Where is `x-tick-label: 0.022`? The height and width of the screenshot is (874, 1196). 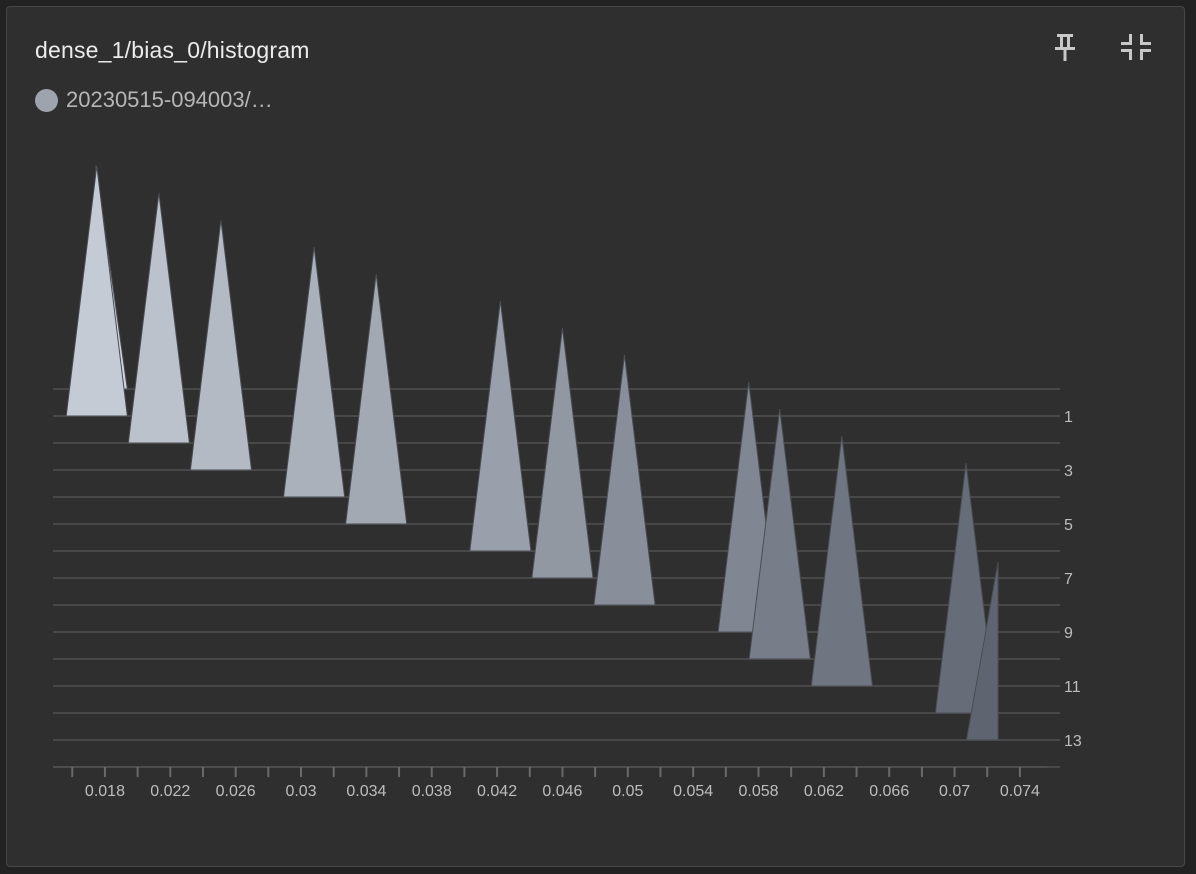
x-tick-label: 0.022 is located at coordinates (170, 791).